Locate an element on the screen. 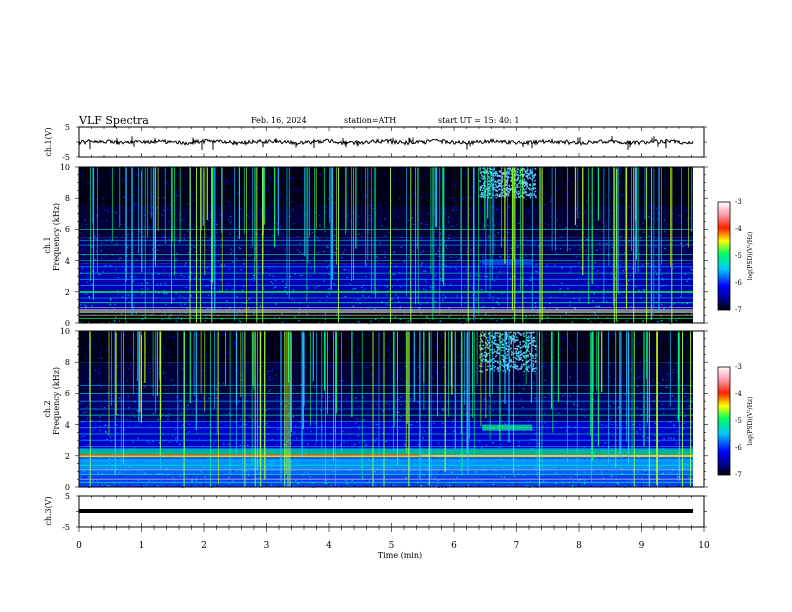 The image size is (792, 612). ch1-spec-ytick-4: 4 is located at coordinates (67, 261).